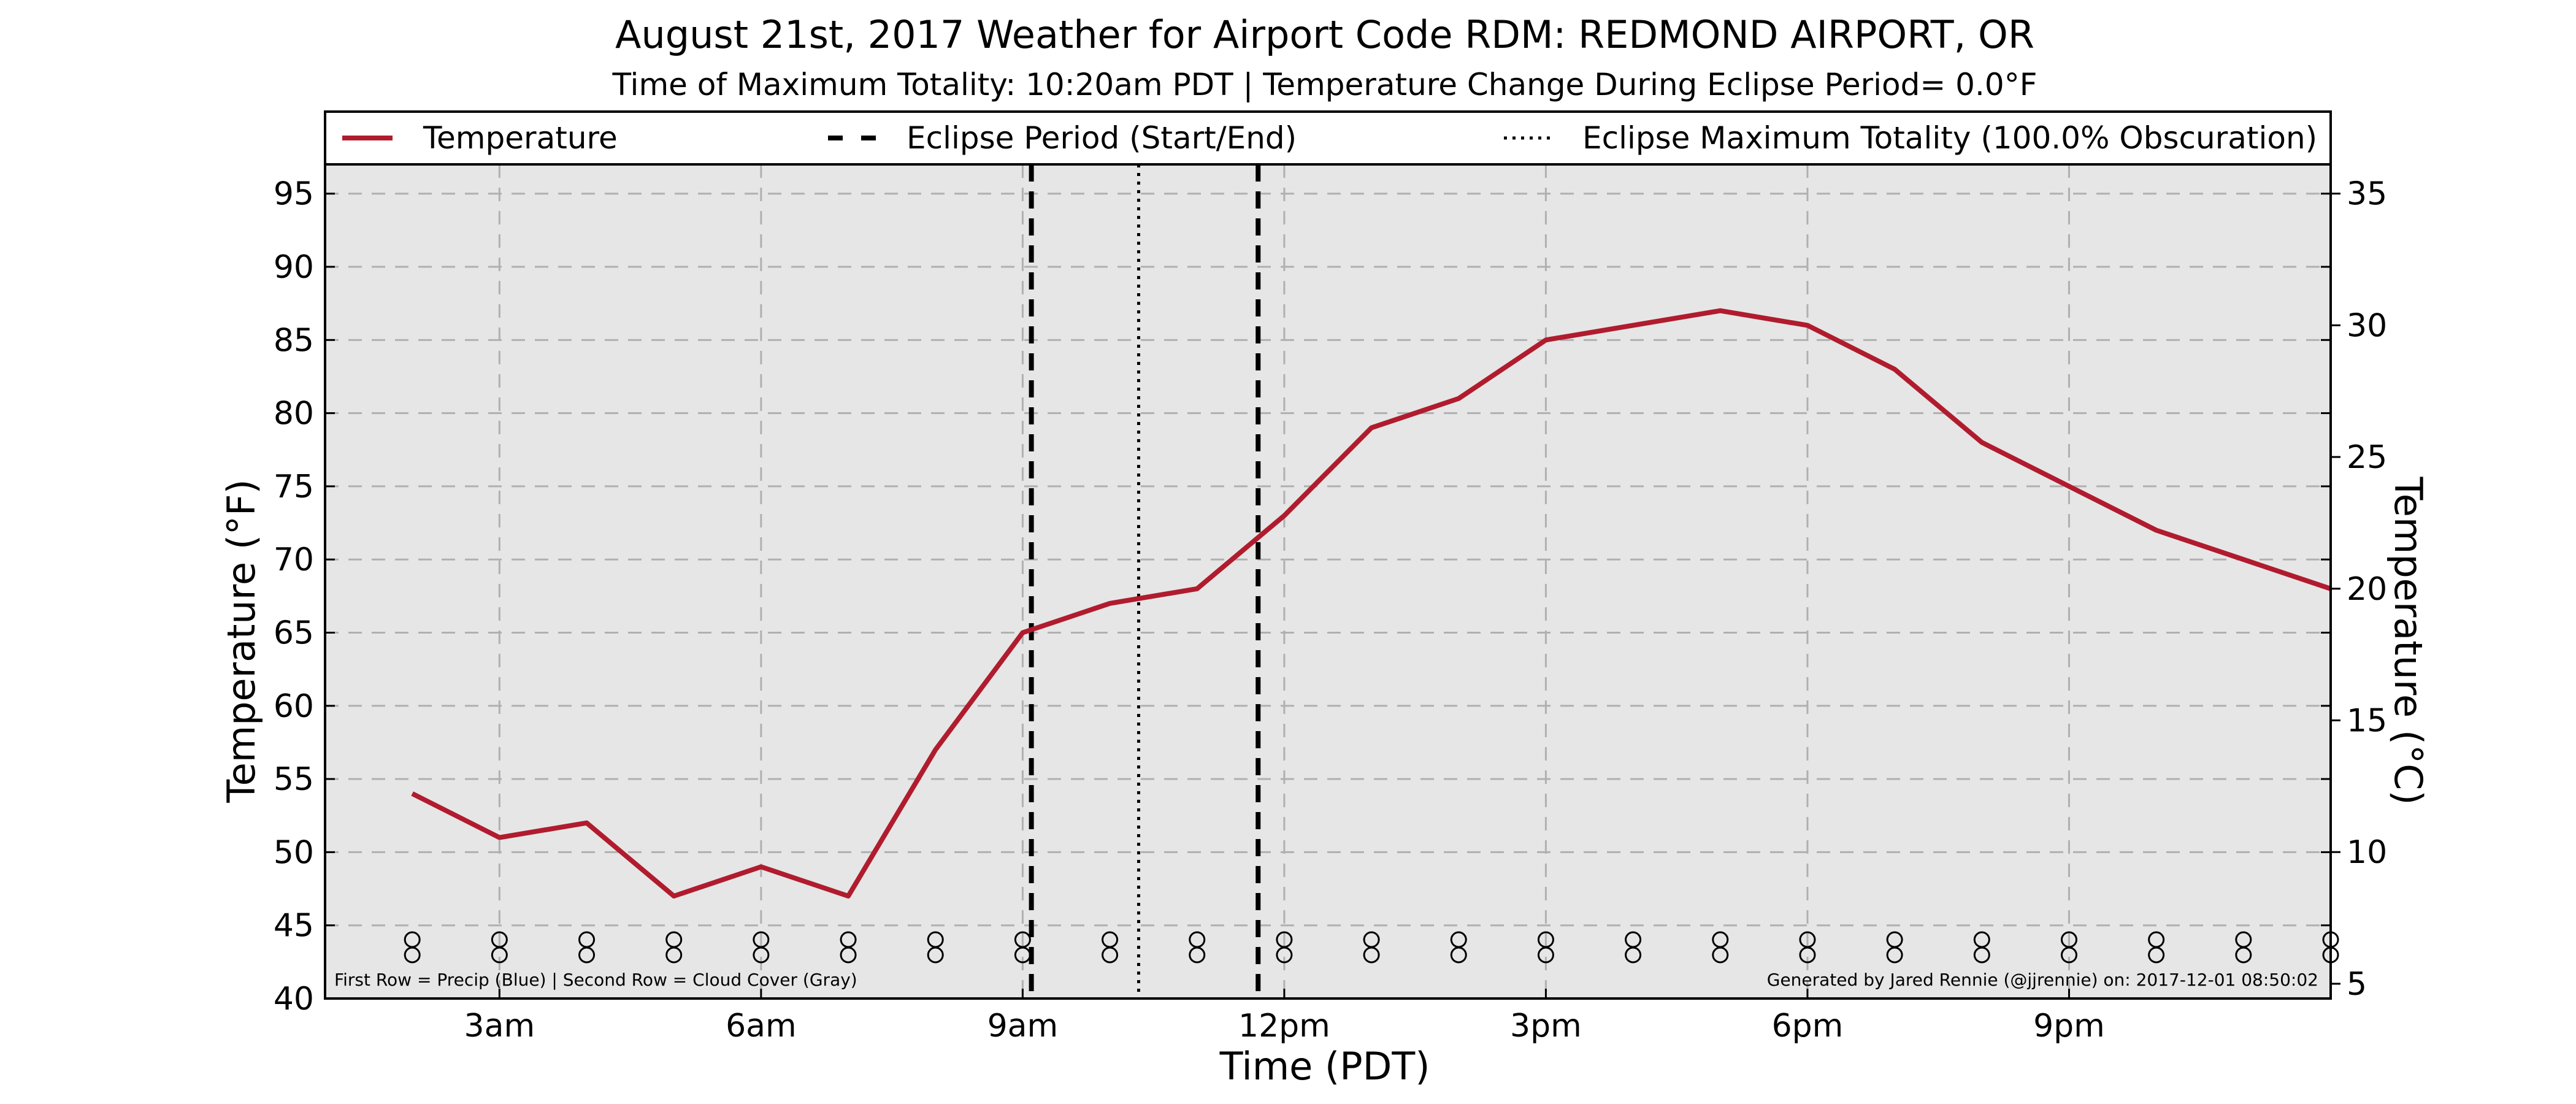 This screenshot has height=1104, width=2576. Describe the element at coordinates (2367, 589) in the screenshot. I see `y-tick-label-right: 20` at that location.